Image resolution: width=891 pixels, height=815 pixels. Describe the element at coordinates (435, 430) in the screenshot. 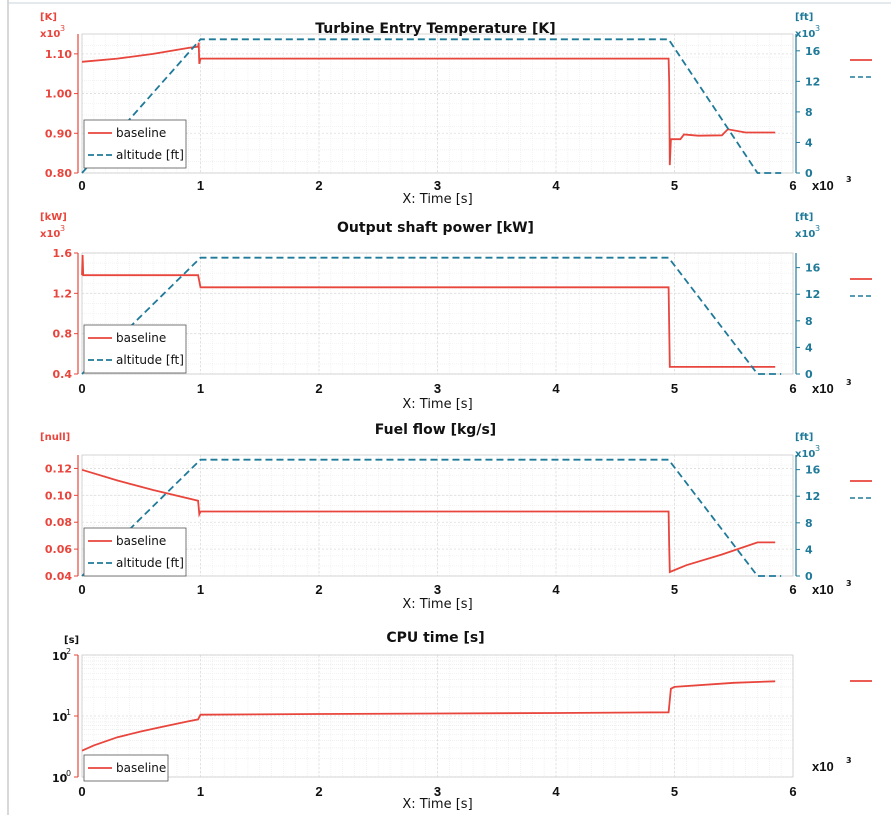

I see `chart-title: Fuel flow [kg/s]` at that location.